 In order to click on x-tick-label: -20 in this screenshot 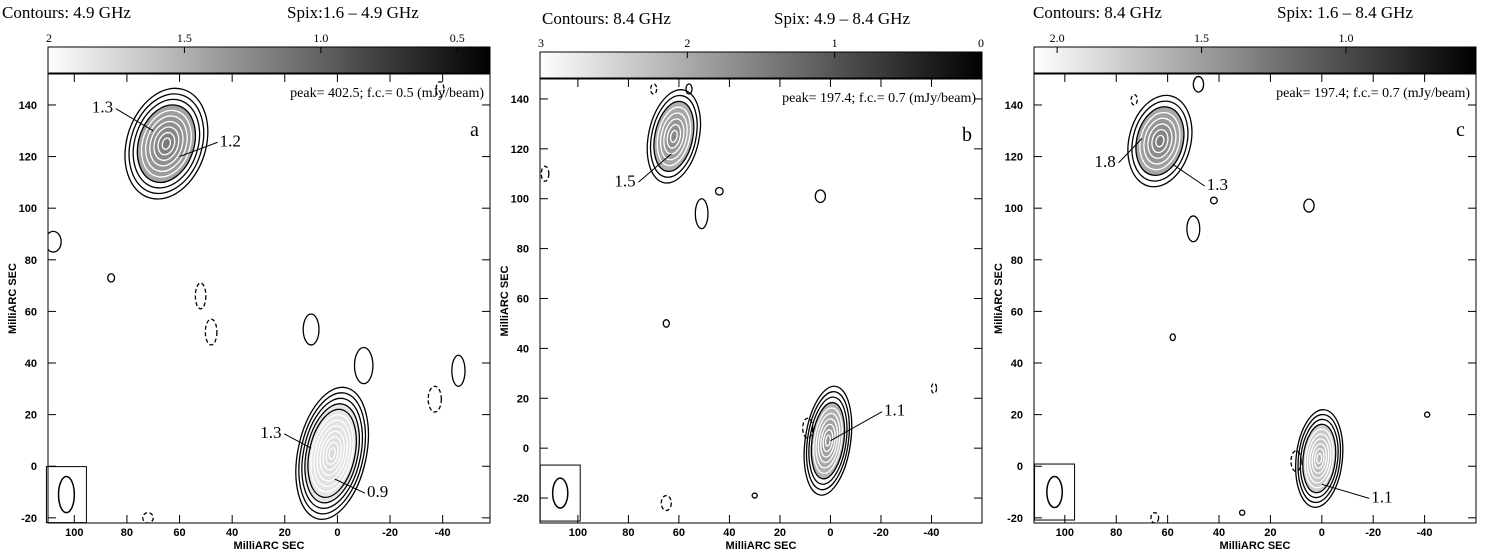, I will do `click(1373, 533)`.